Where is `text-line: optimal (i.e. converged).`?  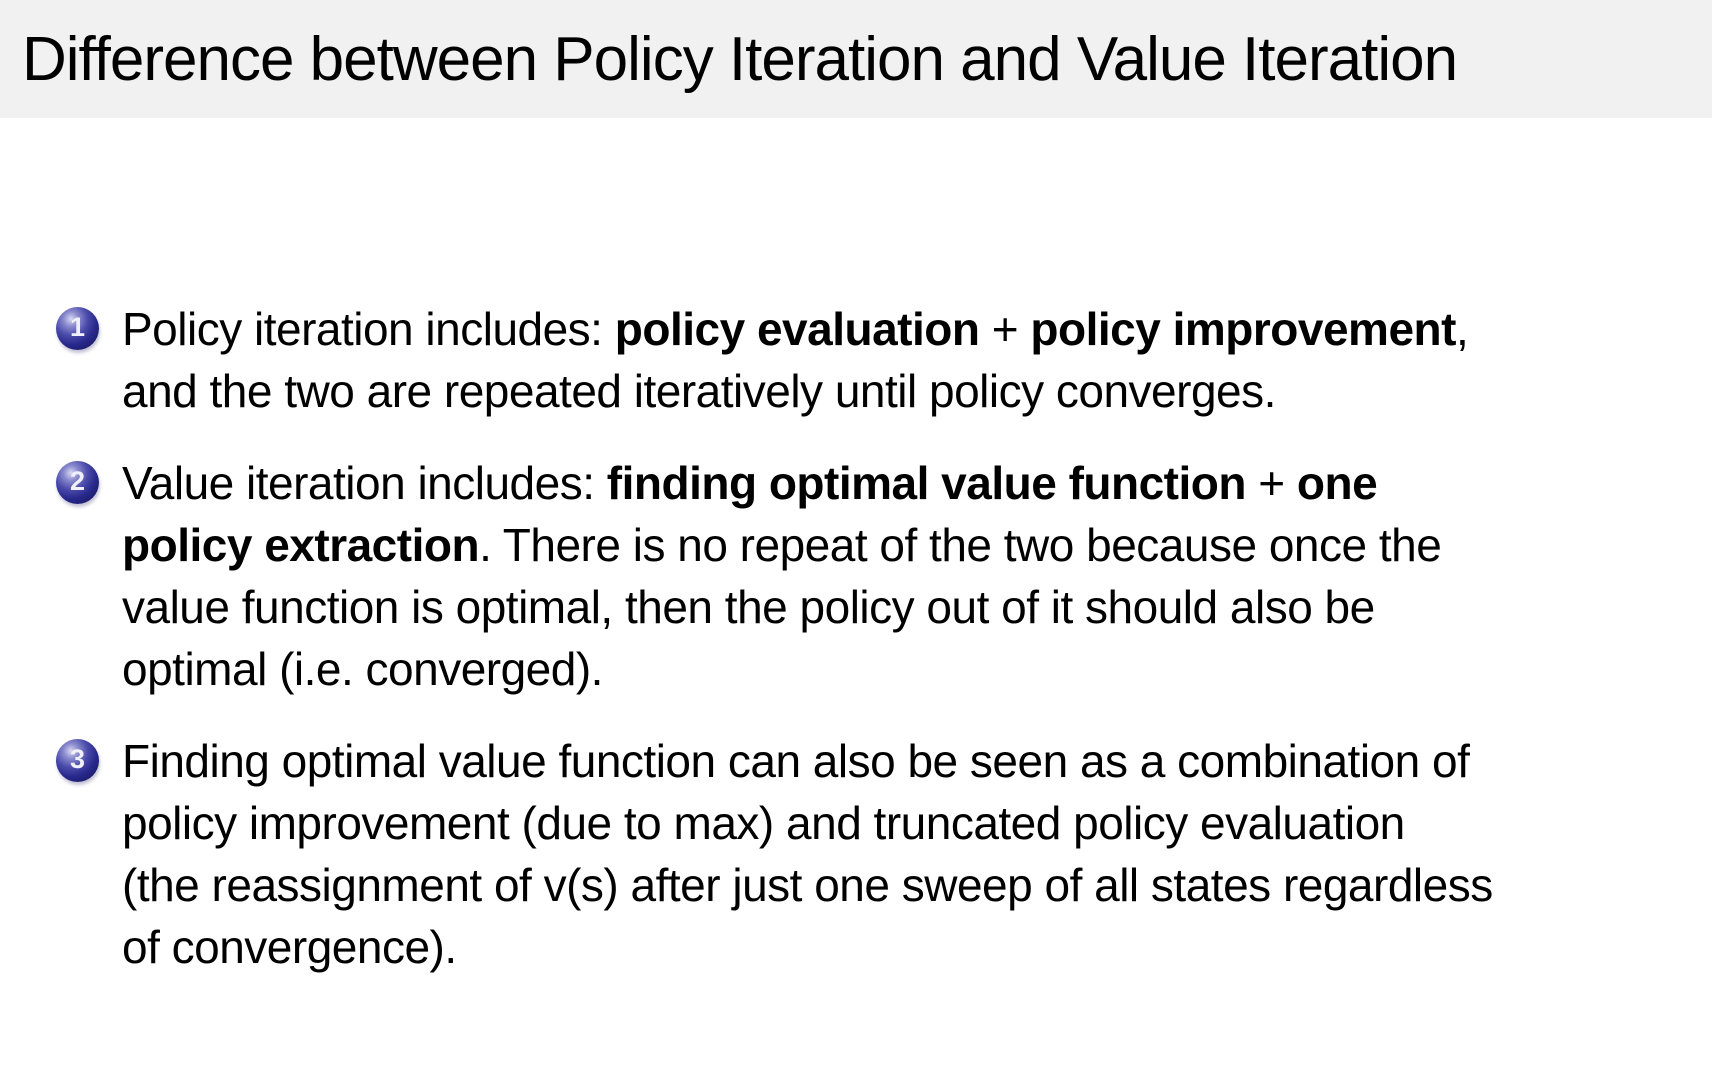
text-line: optimal (i.e. converged). is located at coordinates (781, 669).